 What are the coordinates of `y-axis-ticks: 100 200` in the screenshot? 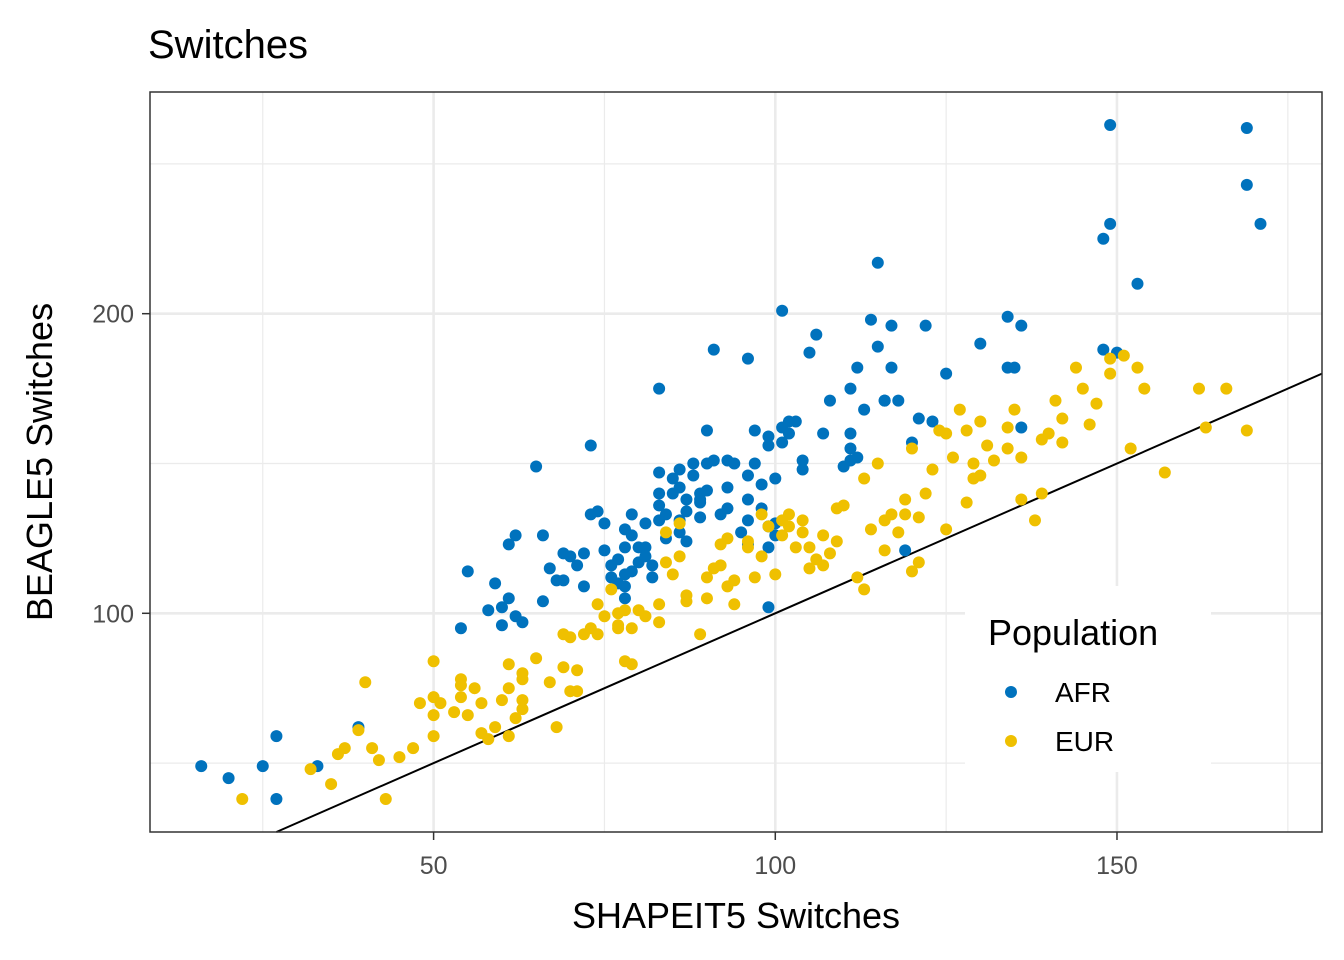 It's located at (121, 464).